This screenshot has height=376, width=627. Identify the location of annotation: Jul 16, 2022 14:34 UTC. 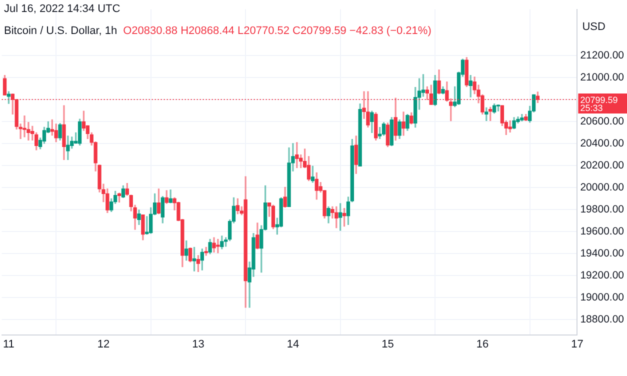
(62, 9).